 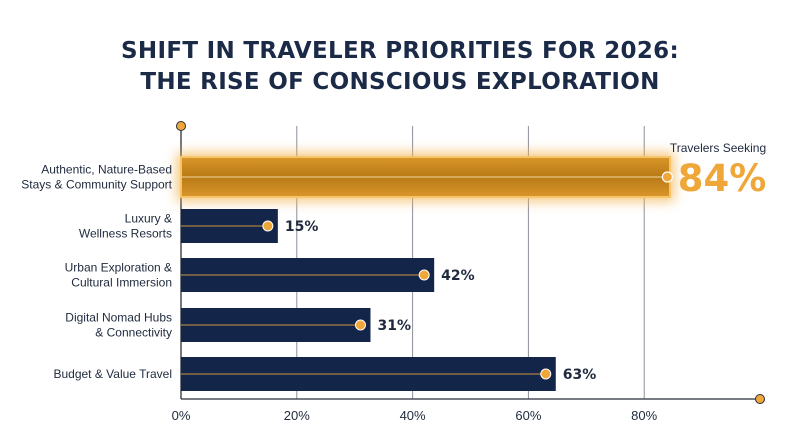 What do you see at coordinates (112, 374) in the screenshot?
I see `category-label-4-line-0: Budget & Value Travel` at bounding box center [112, 374].